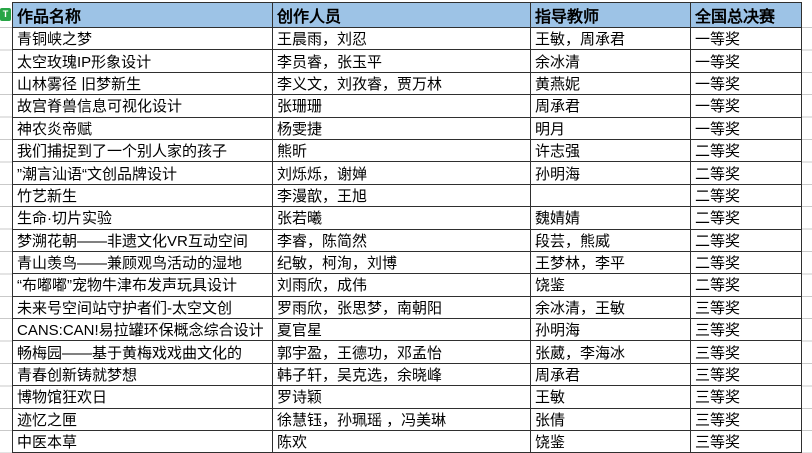  I want to click on table-row: 青山羡鸟——兼顾观鸟活动的湿地 纪敏，柯洵，刘博 王梦林，李平 二等奖, so click(407, 262).